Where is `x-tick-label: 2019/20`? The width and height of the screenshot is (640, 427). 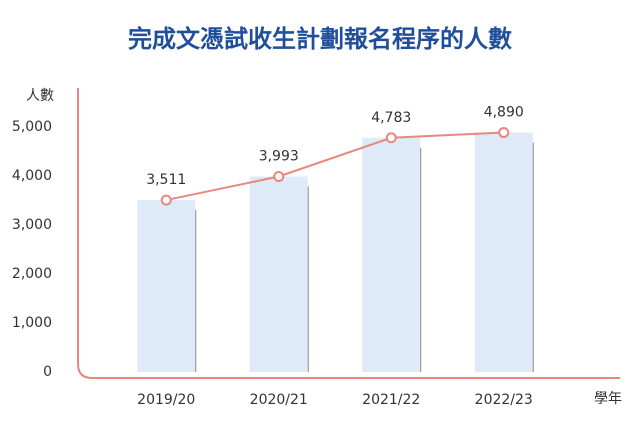
x-tick-label: 2019/20 is located at coordinates (166, 400).